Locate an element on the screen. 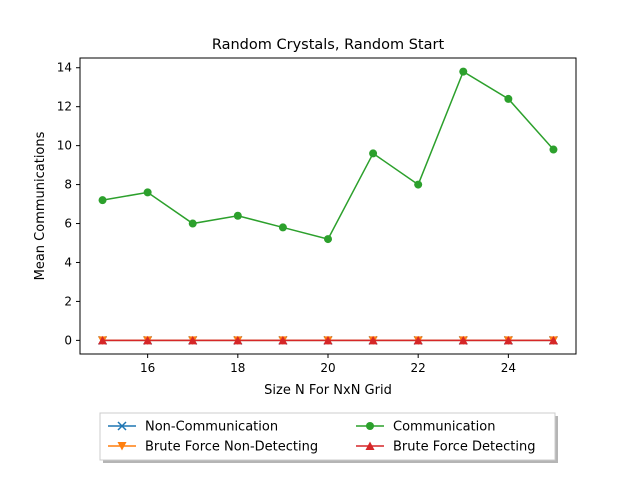 This screenshot has width=640, height=480. y-tick-label: 4 is located at coordinates (68, 262).